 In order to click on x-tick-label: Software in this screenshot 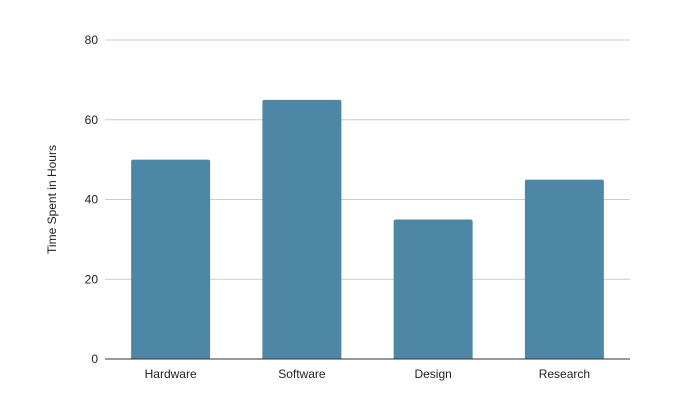, I will do `click(302, 374)`.